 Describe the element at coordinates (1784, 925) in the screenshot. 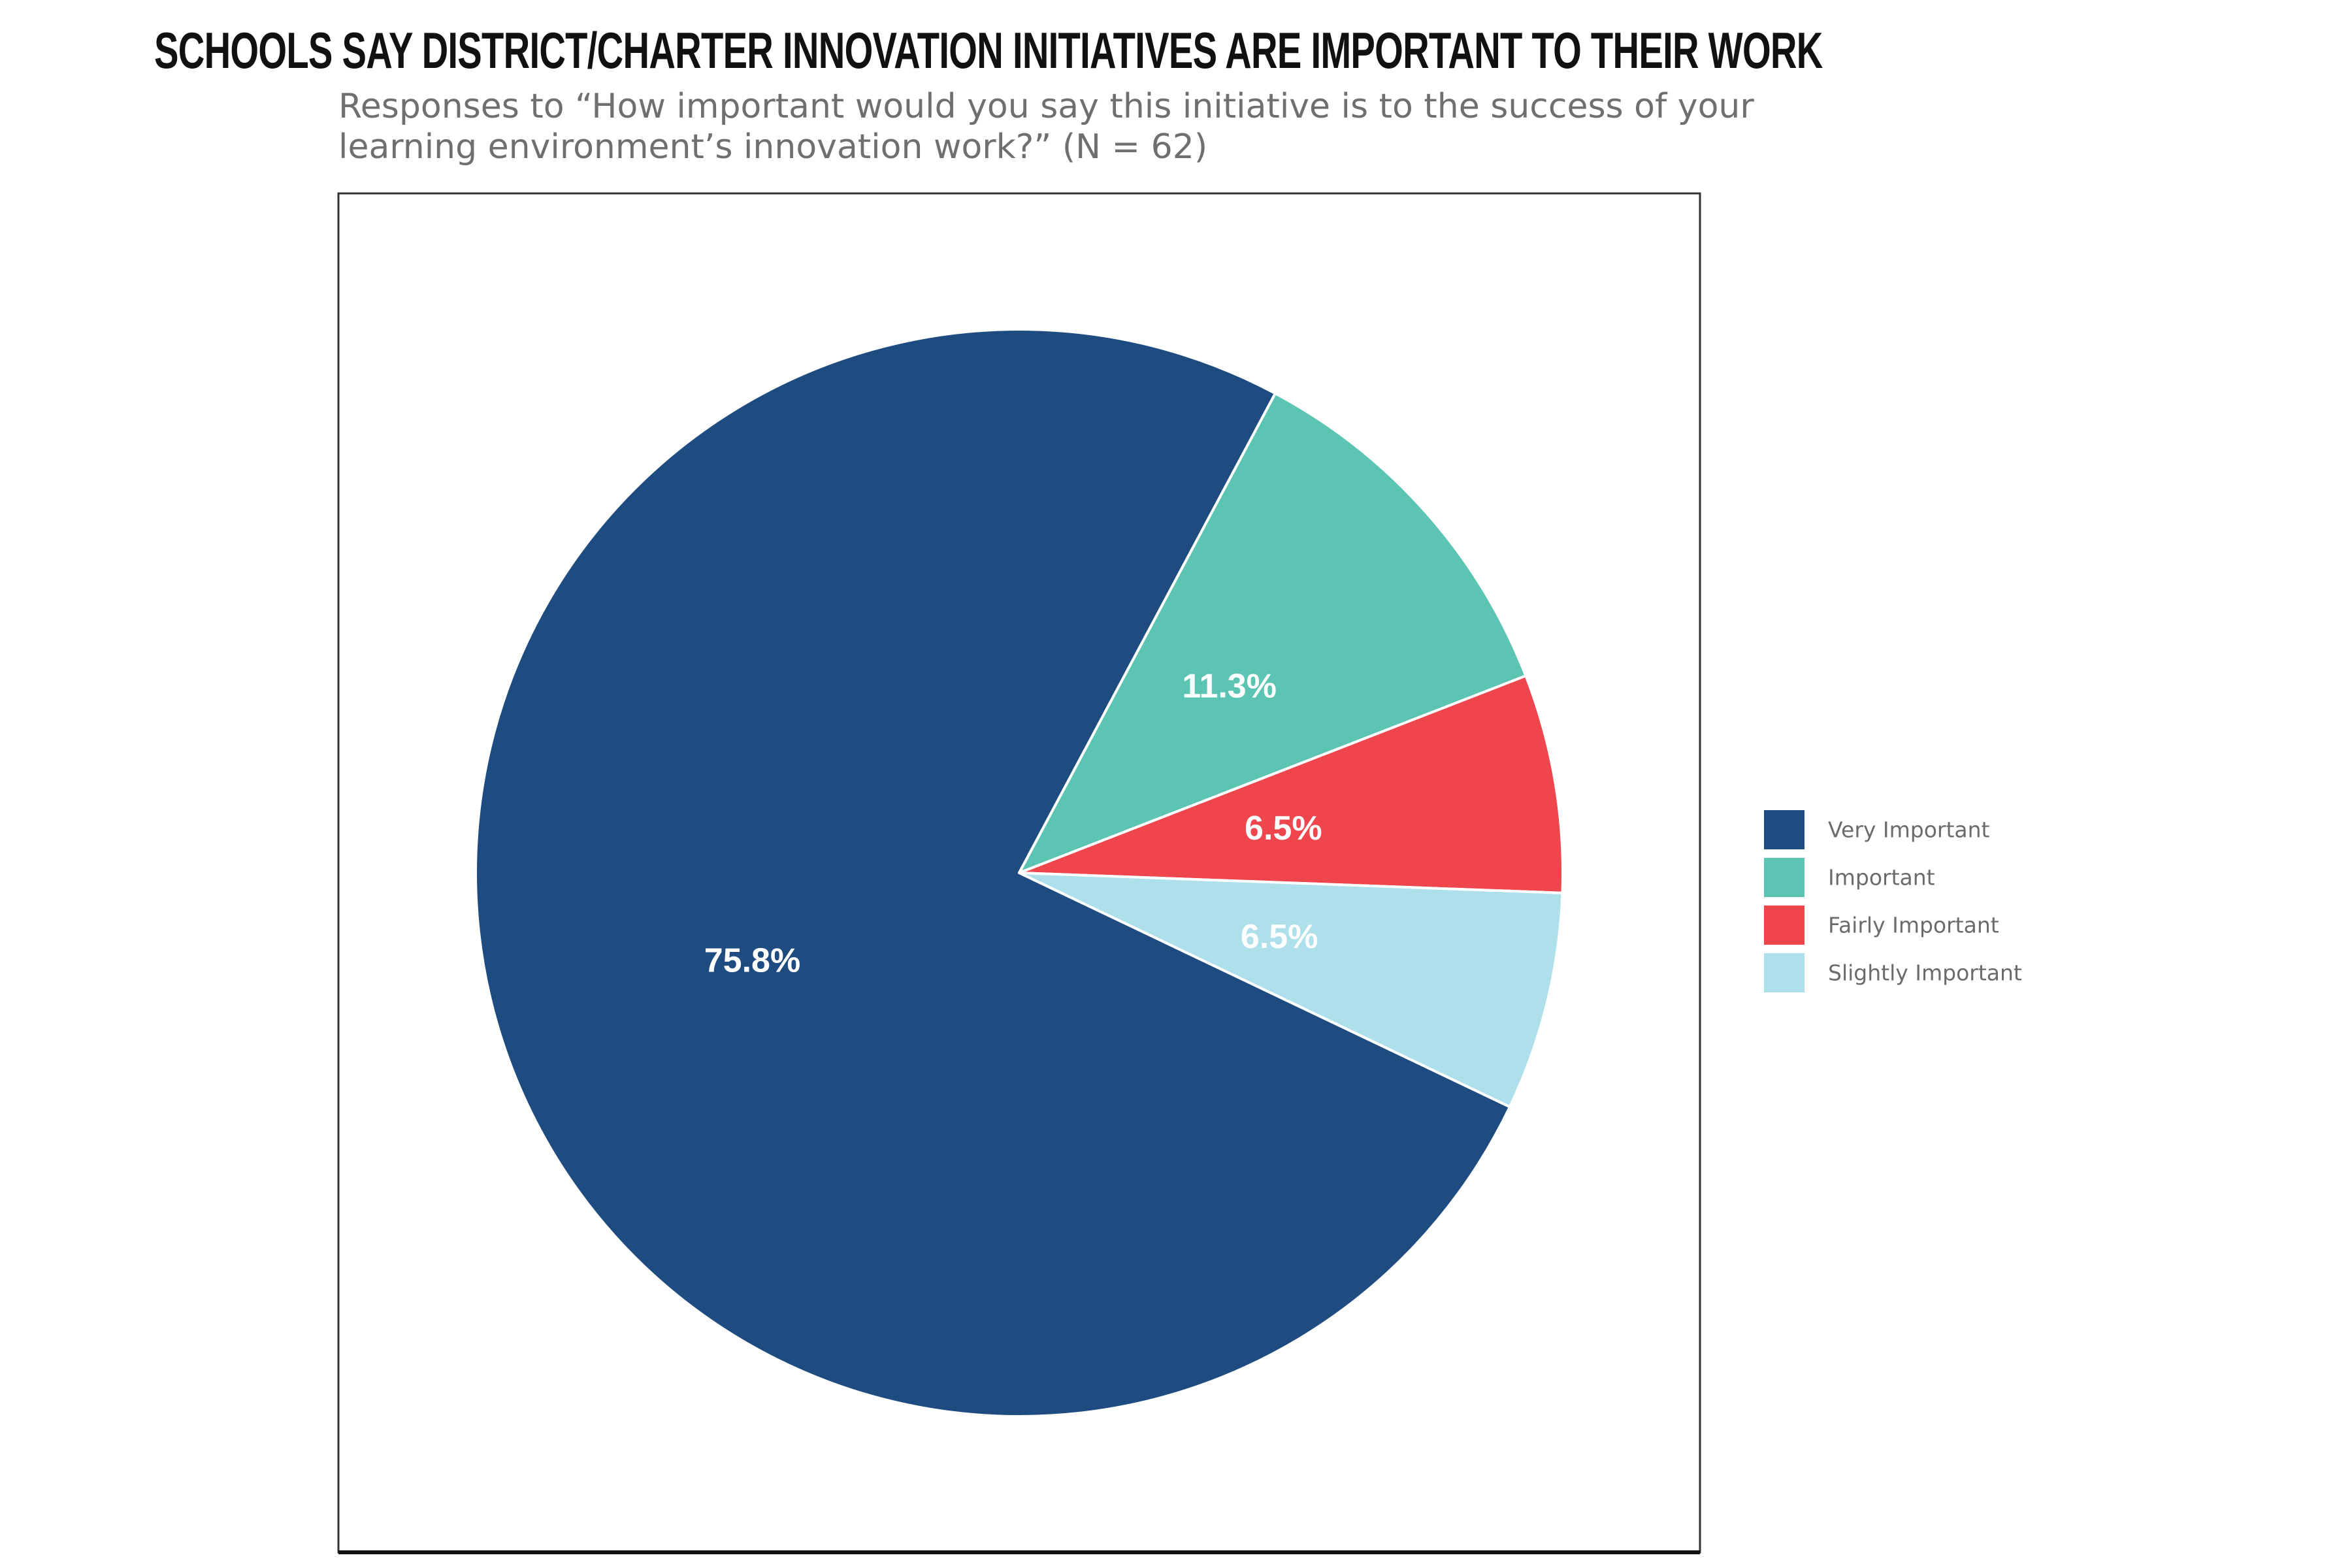

I see `legend-swatch-fairly-important` at that location.